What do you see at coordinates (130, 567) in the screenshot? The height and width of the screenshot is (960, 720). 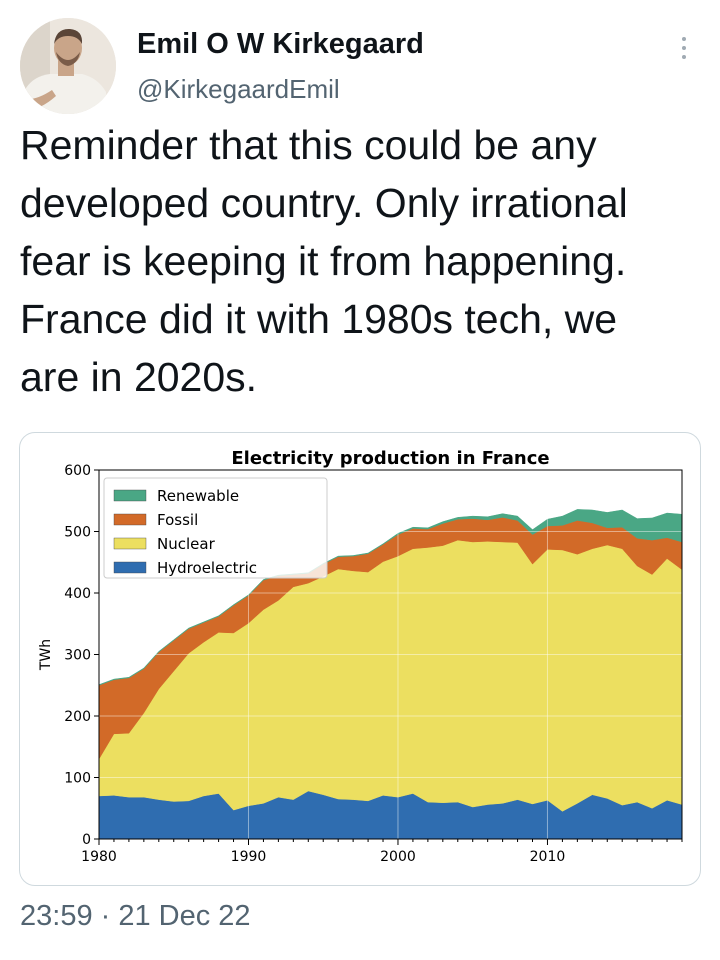 I see `legend-swatch-hydroelectric` at bounding box center [130, 567].